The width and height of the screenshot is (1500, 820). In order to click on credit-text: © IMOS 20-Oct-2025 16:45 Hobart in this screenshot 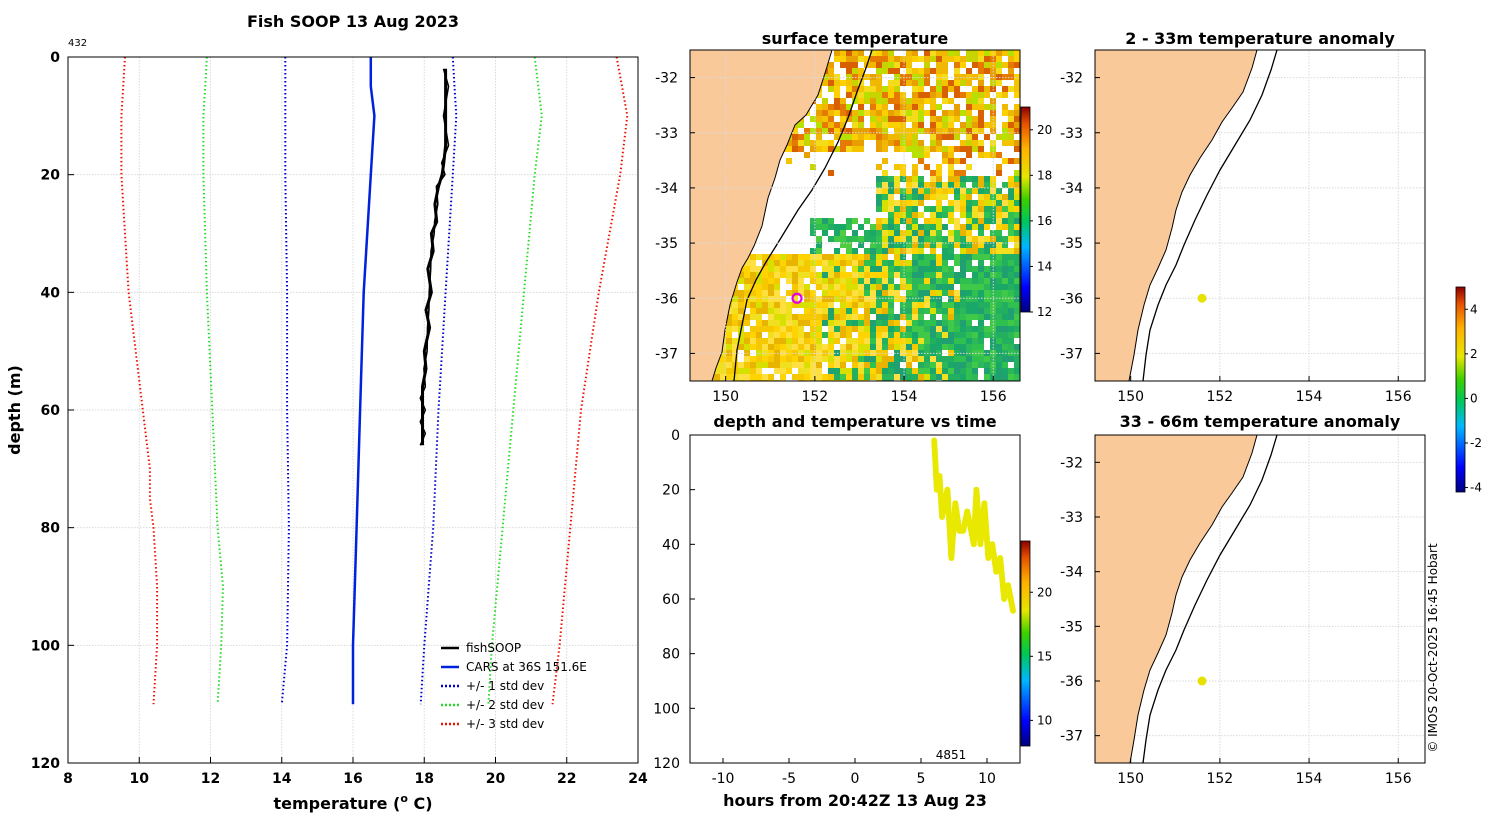, I will do `click(1433, 648)`.